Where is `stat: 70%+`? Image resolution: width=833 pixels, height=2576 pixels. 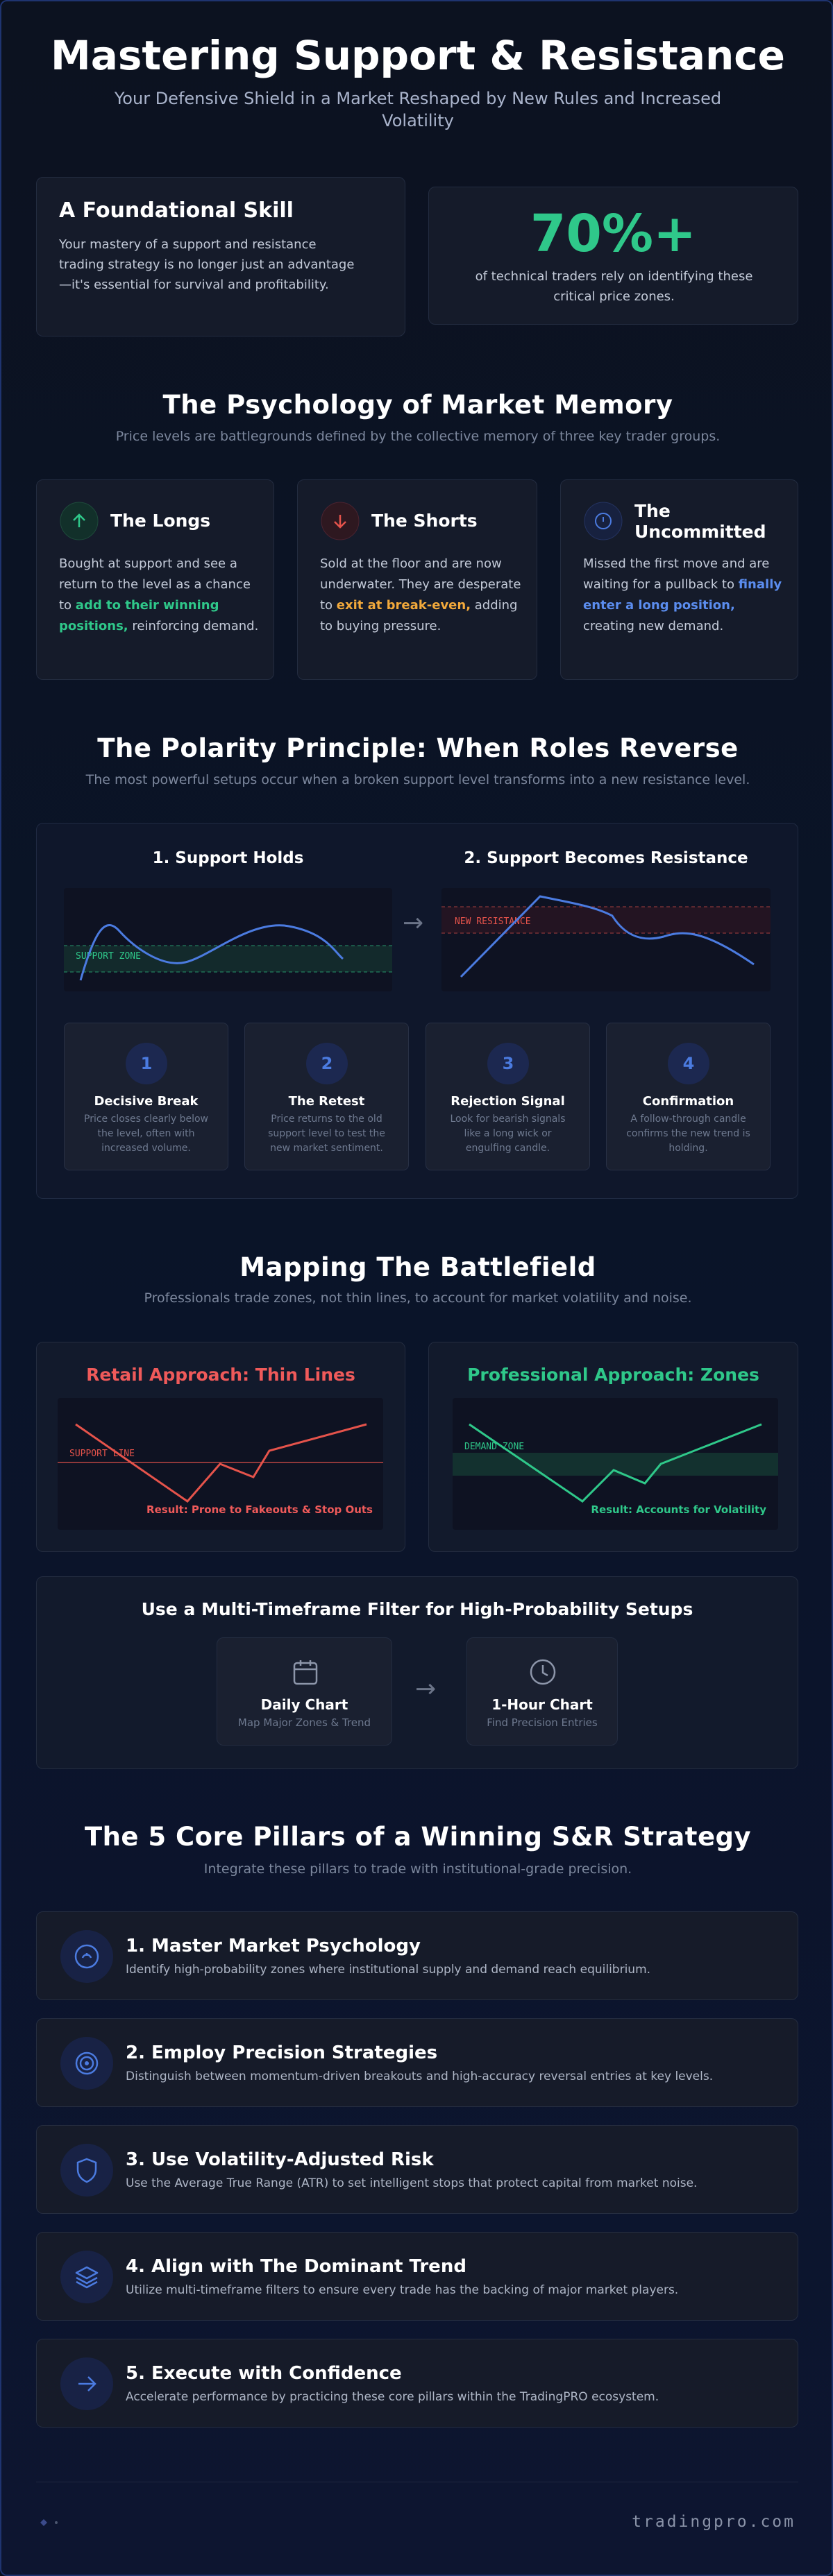 stat: 70%+ is located at coordinates (613, 234).